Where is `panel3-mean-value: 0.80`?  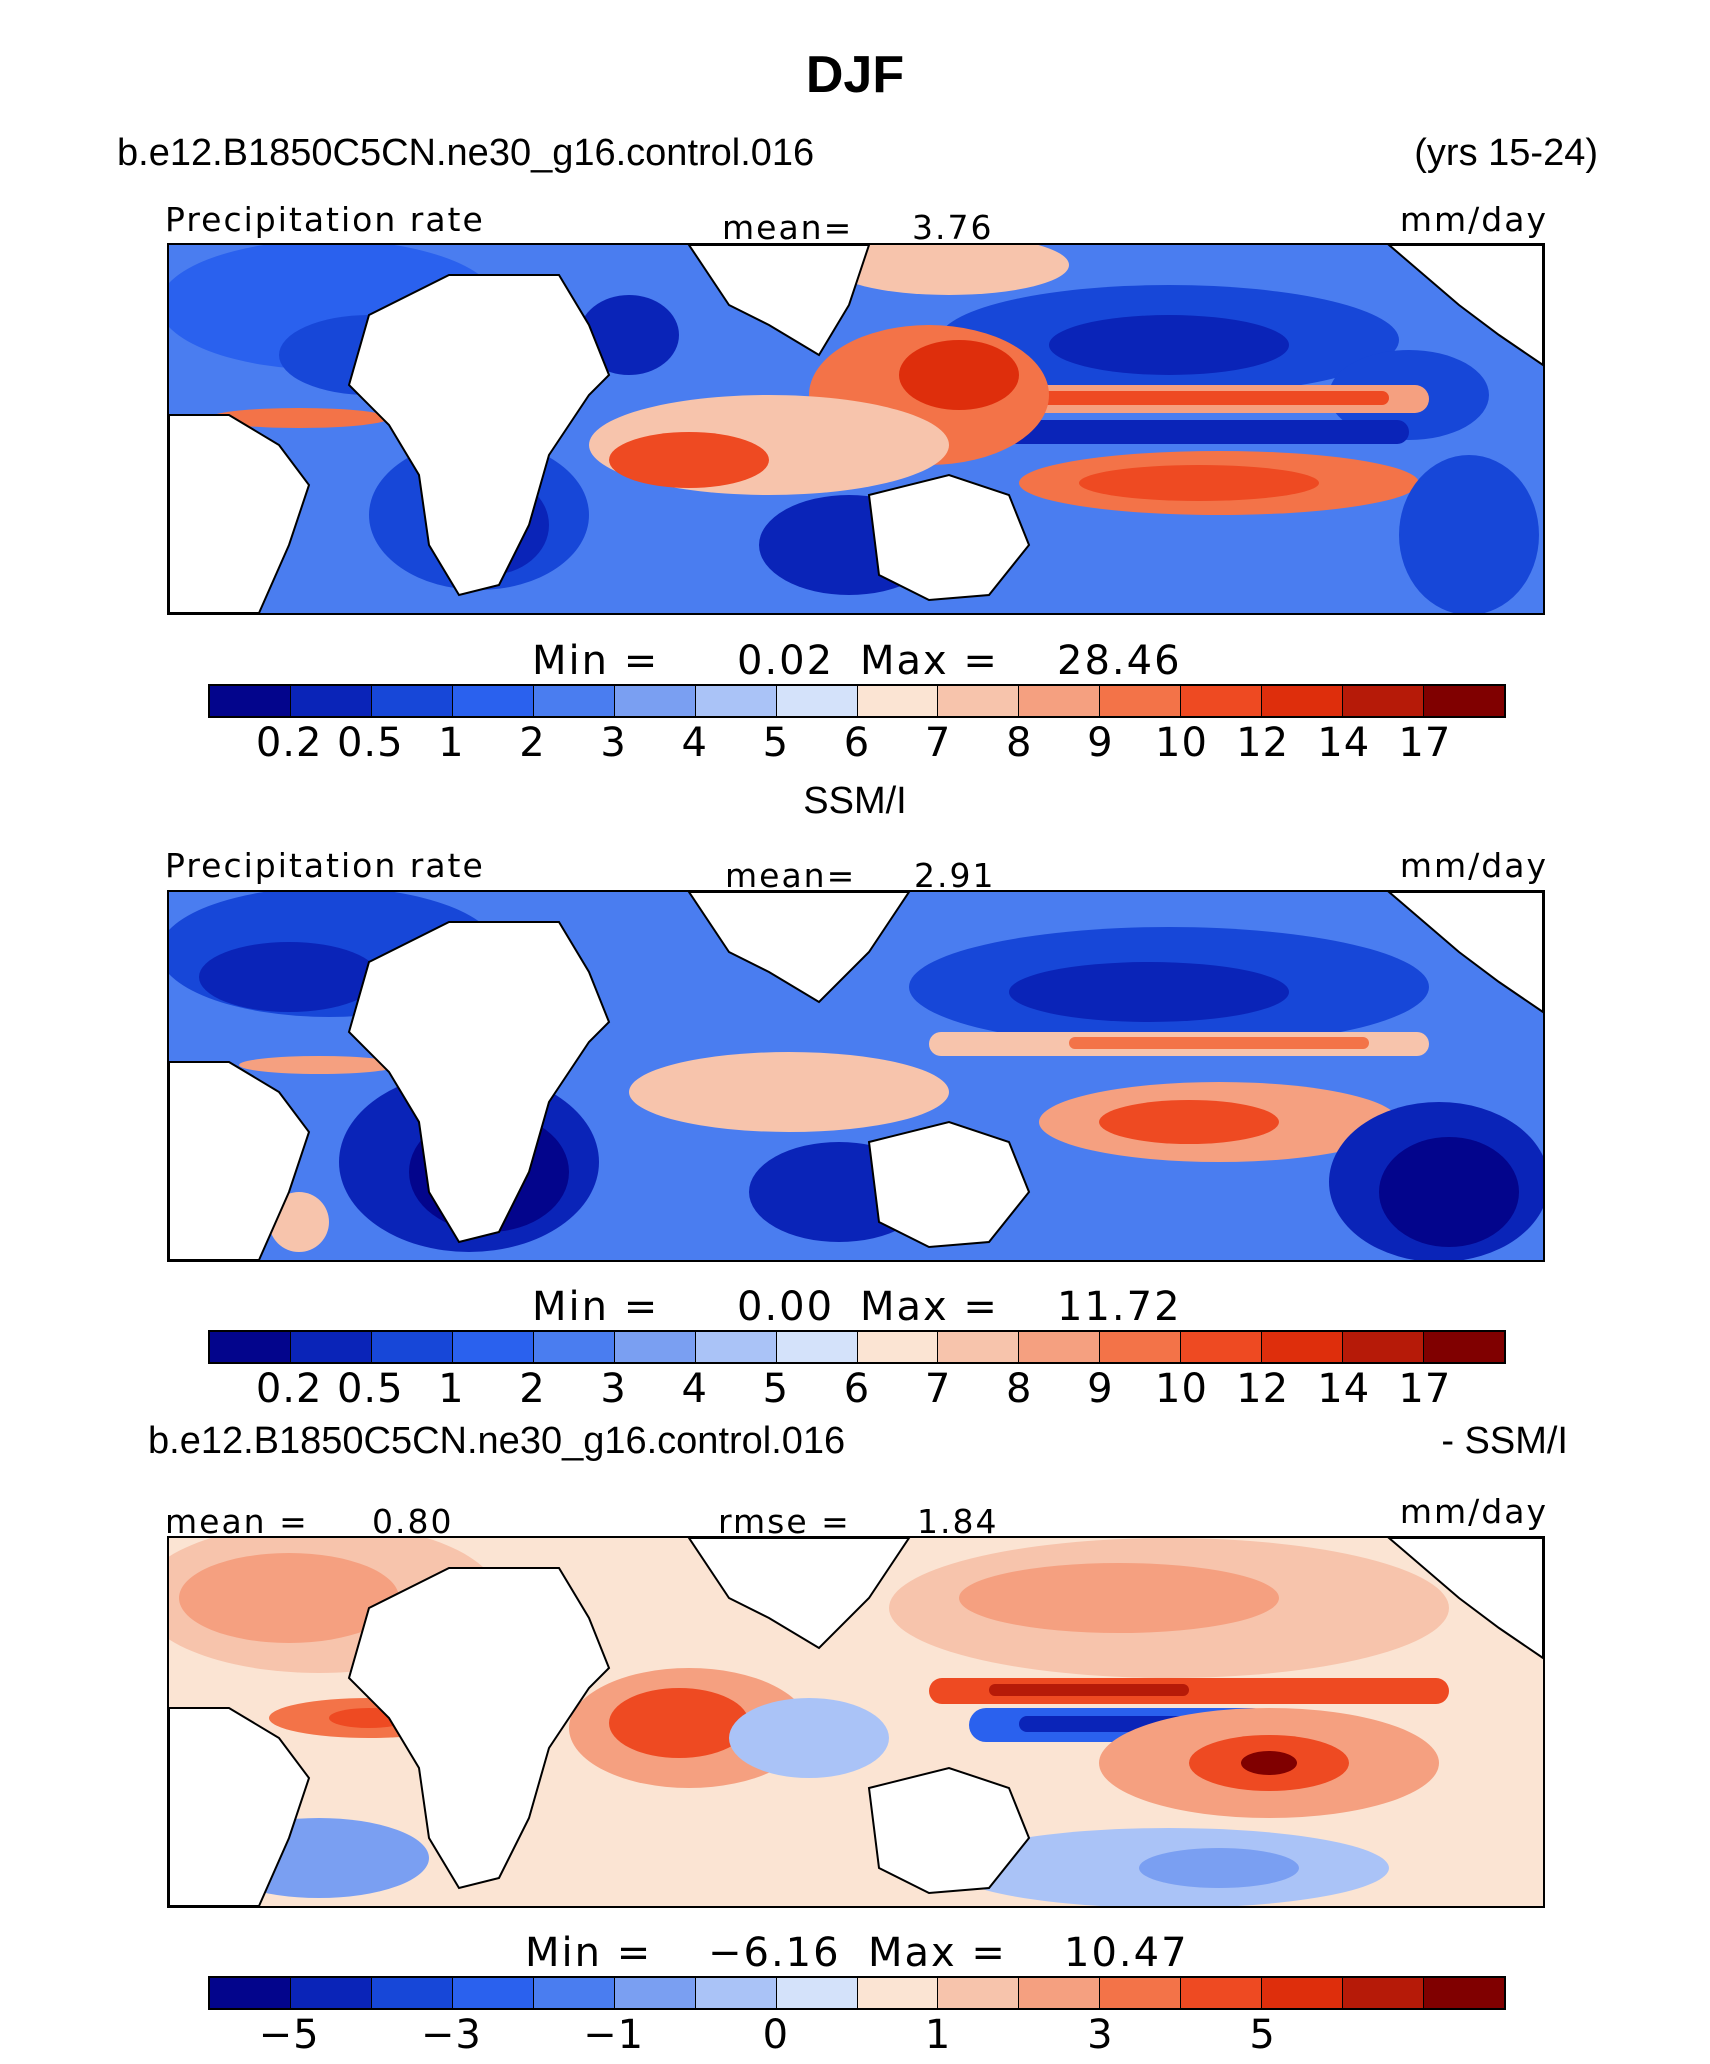
panel3-mean-value: 0.80 is located at coordinates (413, 1521).